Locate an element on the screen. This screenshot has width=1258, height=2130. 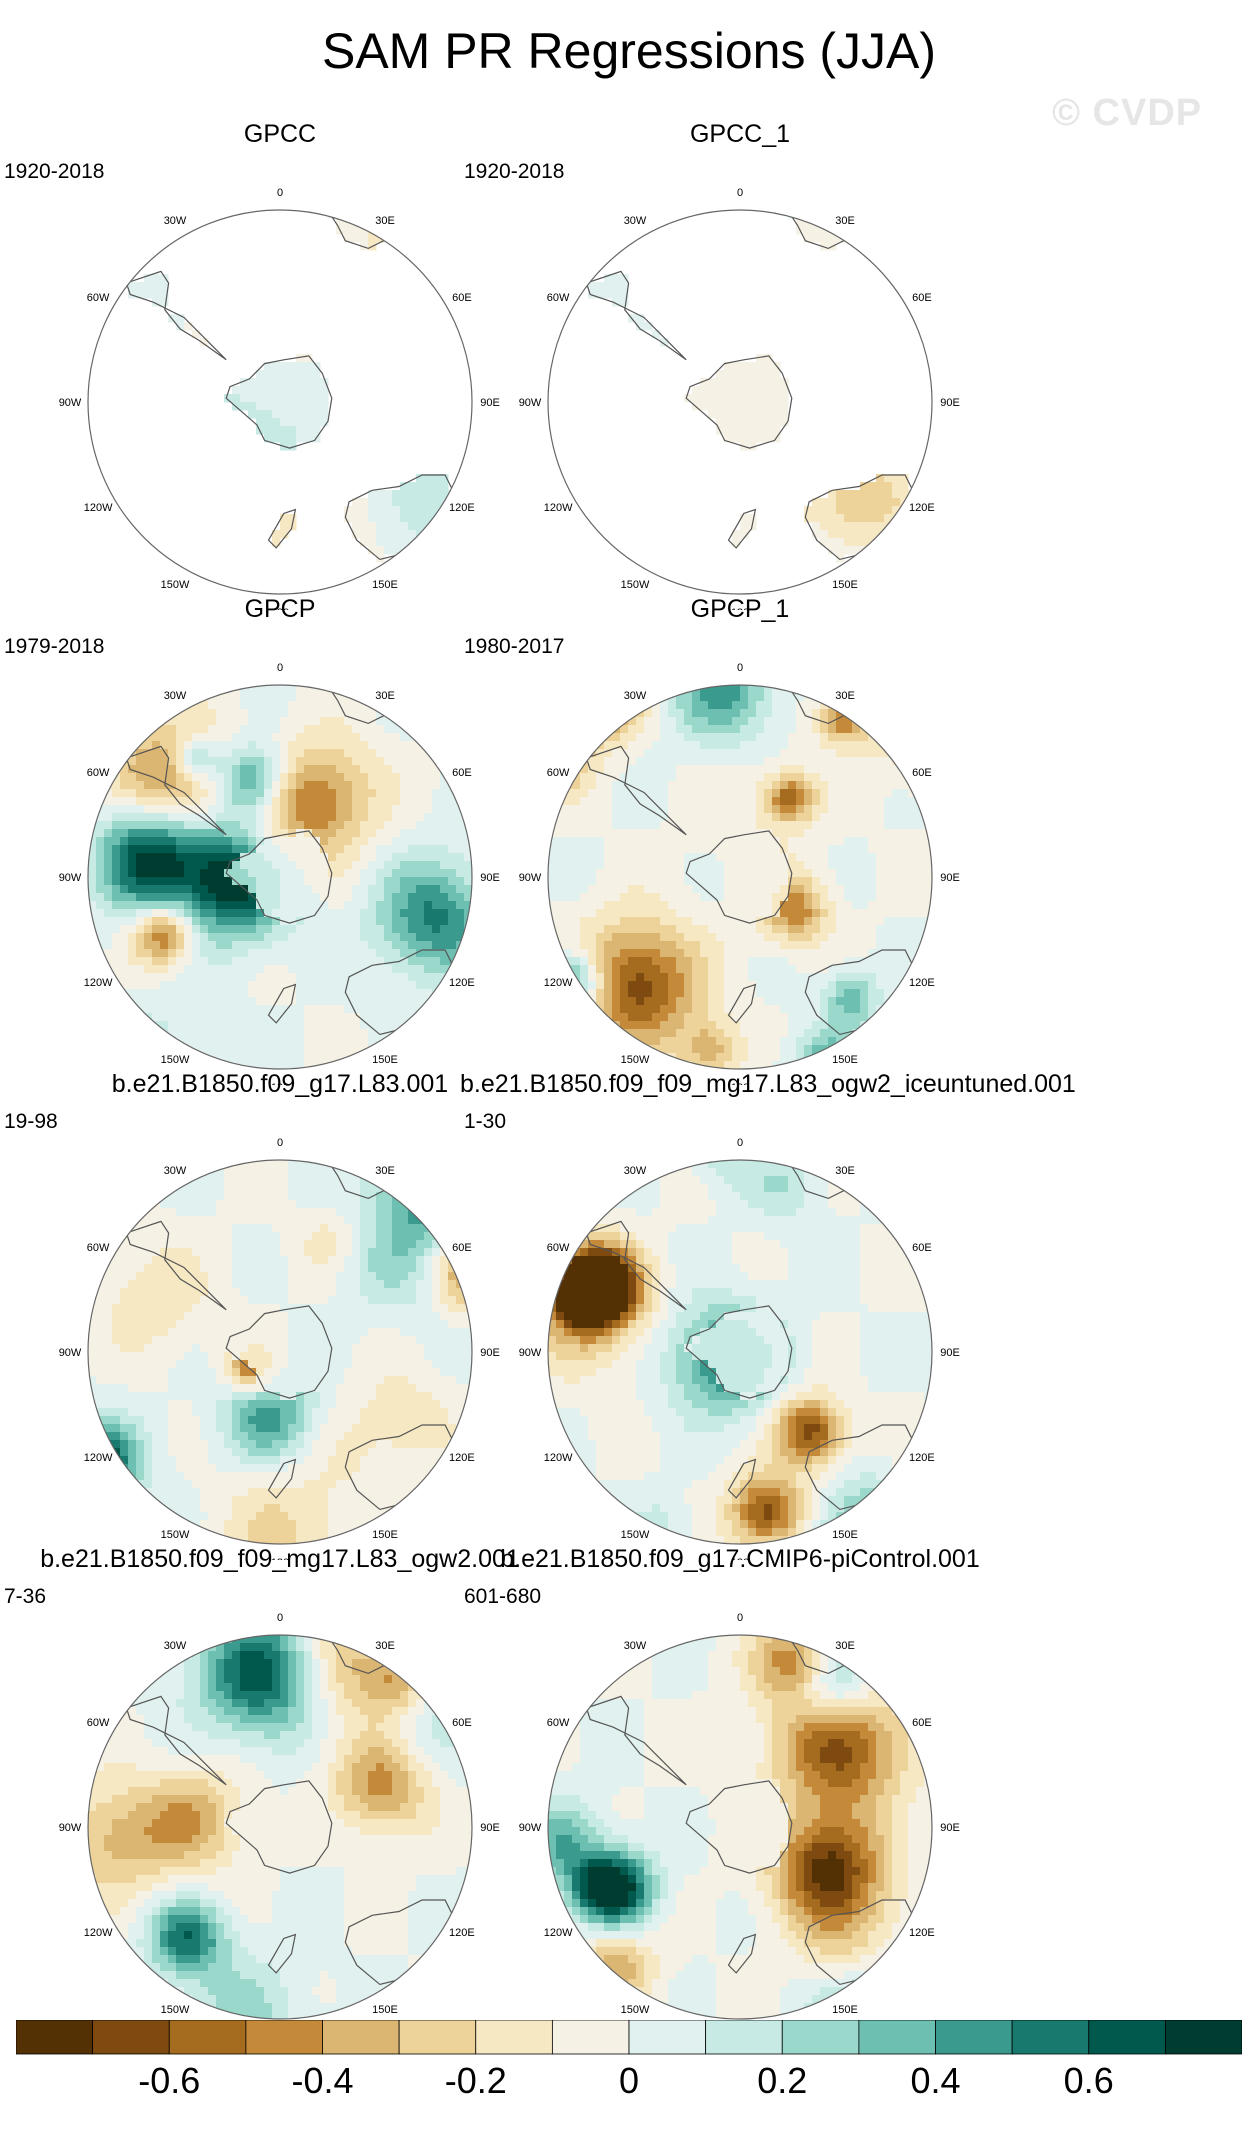
panel-title: b.e21.B1850.f09_g17.CMIP6-piControl.001 is located at coordinates (740, 1559).